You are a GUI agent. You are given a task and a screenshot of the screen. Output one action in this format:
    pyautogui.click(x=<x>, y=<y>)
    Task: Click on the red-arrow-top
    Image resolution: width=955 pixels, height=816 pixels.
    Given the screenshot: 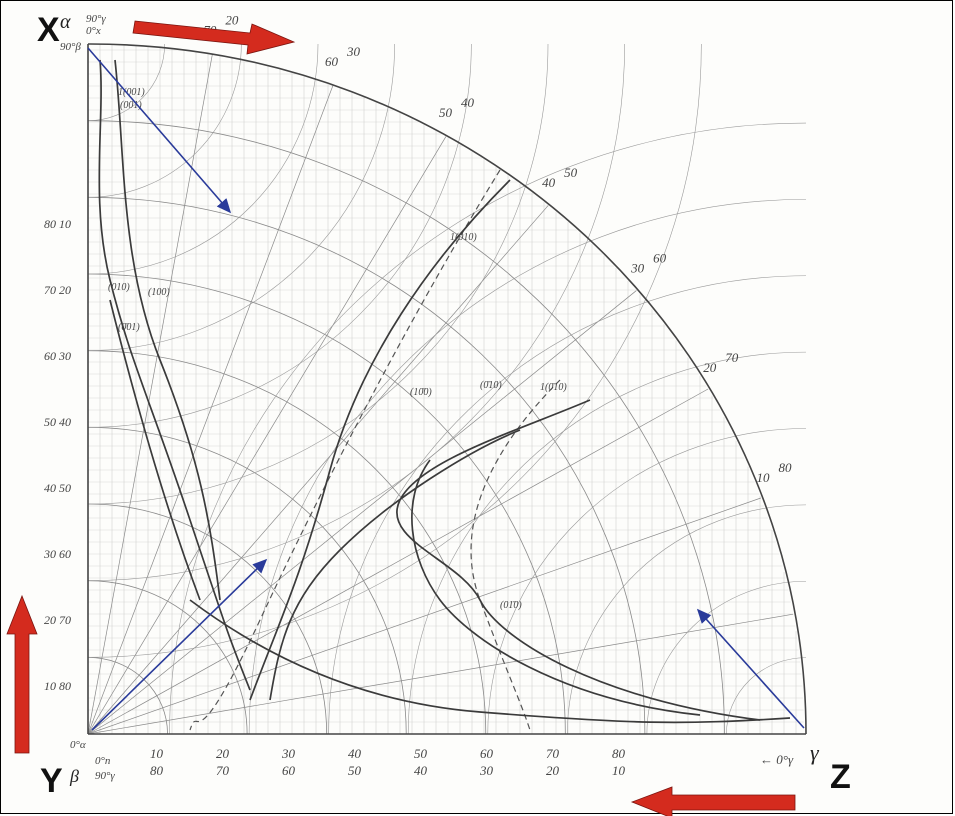 What is the action you would take?
    pyautogui.click(x=214, y=37)
    